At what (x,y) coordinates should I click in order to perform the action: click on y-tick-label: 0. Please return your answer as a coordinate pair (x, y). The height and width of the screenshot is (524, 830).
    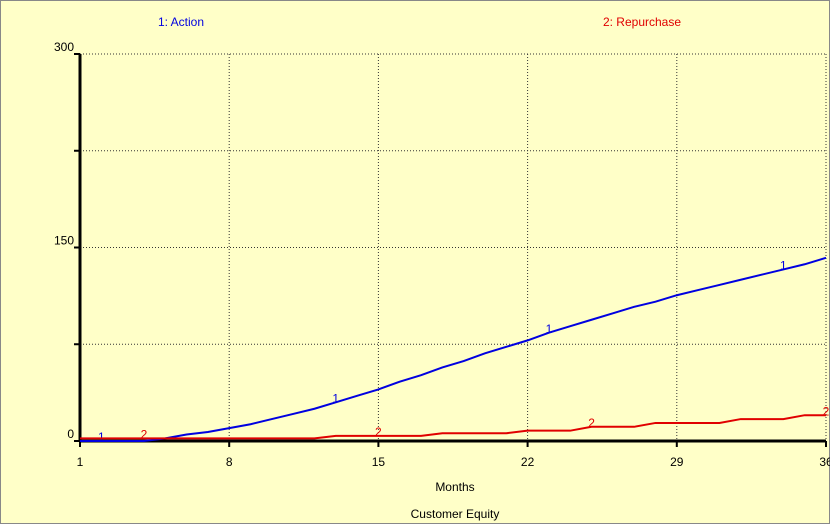
    Looking at the image, I should click on (70, 434).